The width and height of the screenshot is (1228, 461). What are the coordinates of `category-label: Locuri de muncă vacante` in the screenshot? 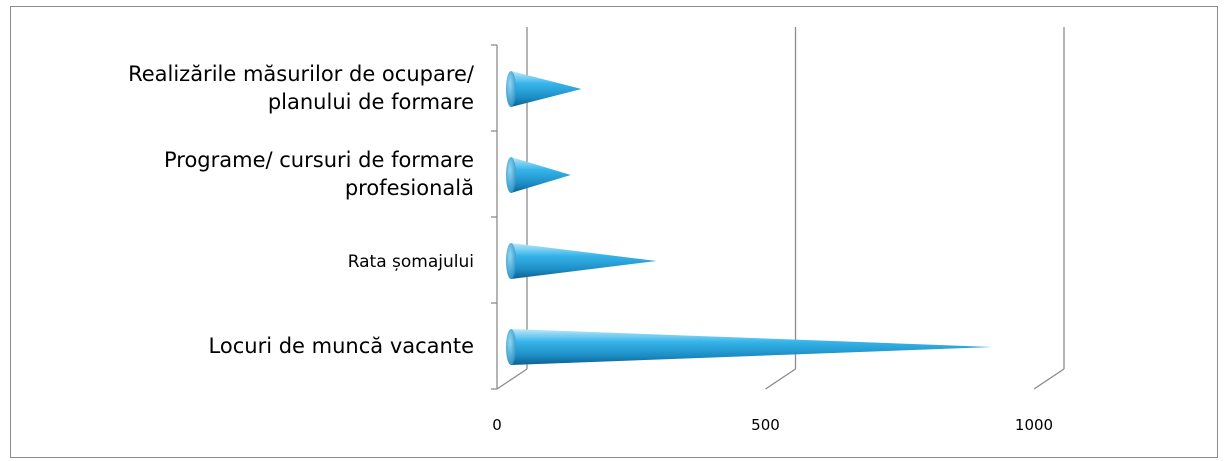 It's located at (341, 346).